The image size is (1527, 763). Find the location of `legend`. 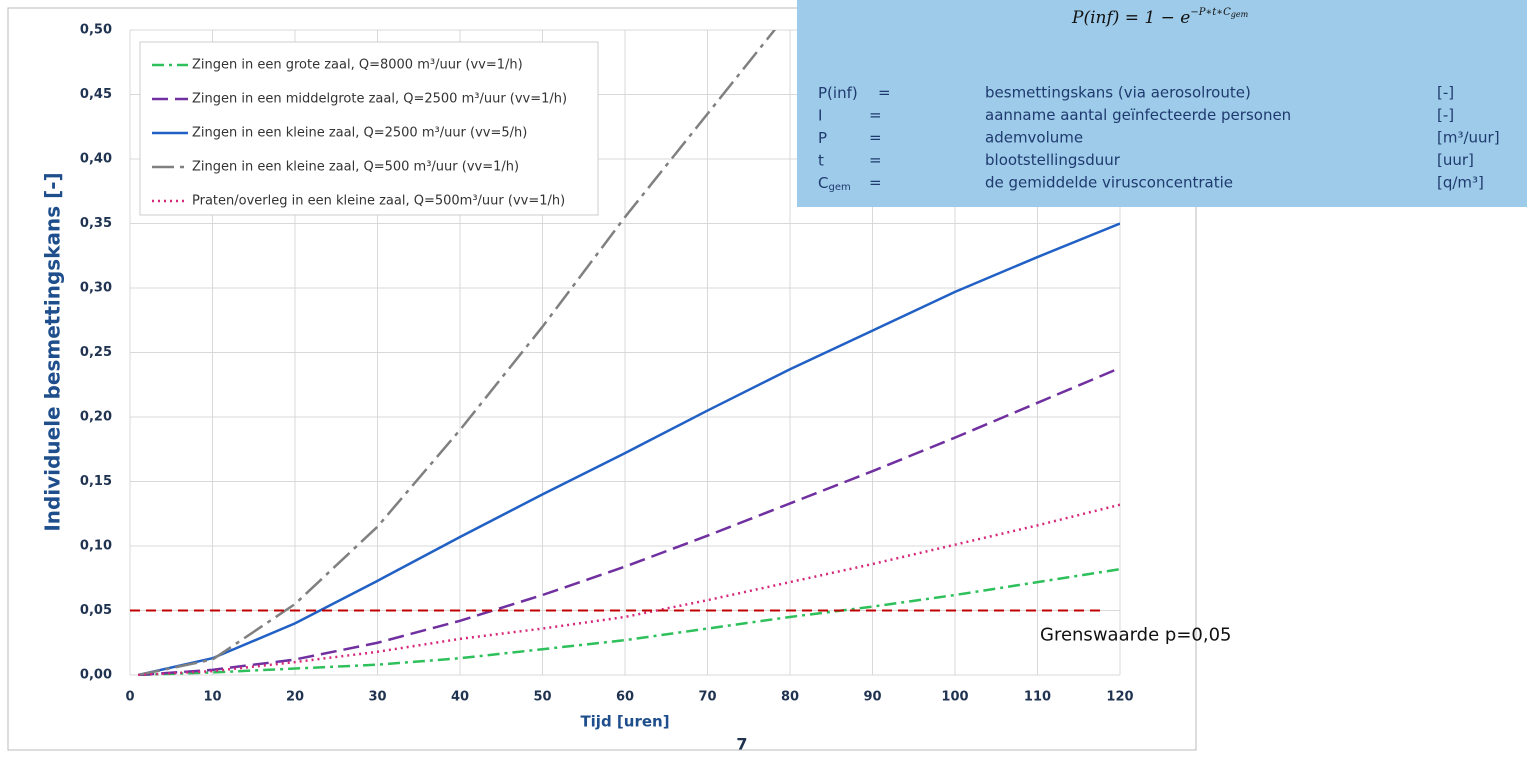

legend is located at coordinates (369, 128).